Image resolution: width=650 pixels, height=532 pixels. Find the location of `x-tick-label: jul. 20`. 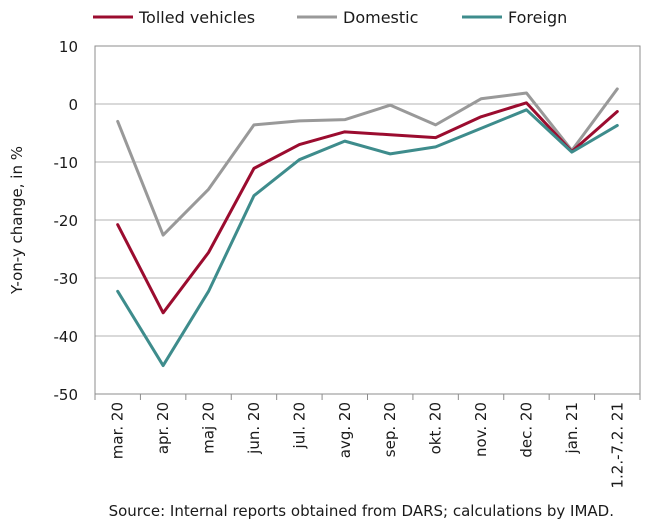

x-tick-label: jul. 20 is located at coordinates (299, 425).